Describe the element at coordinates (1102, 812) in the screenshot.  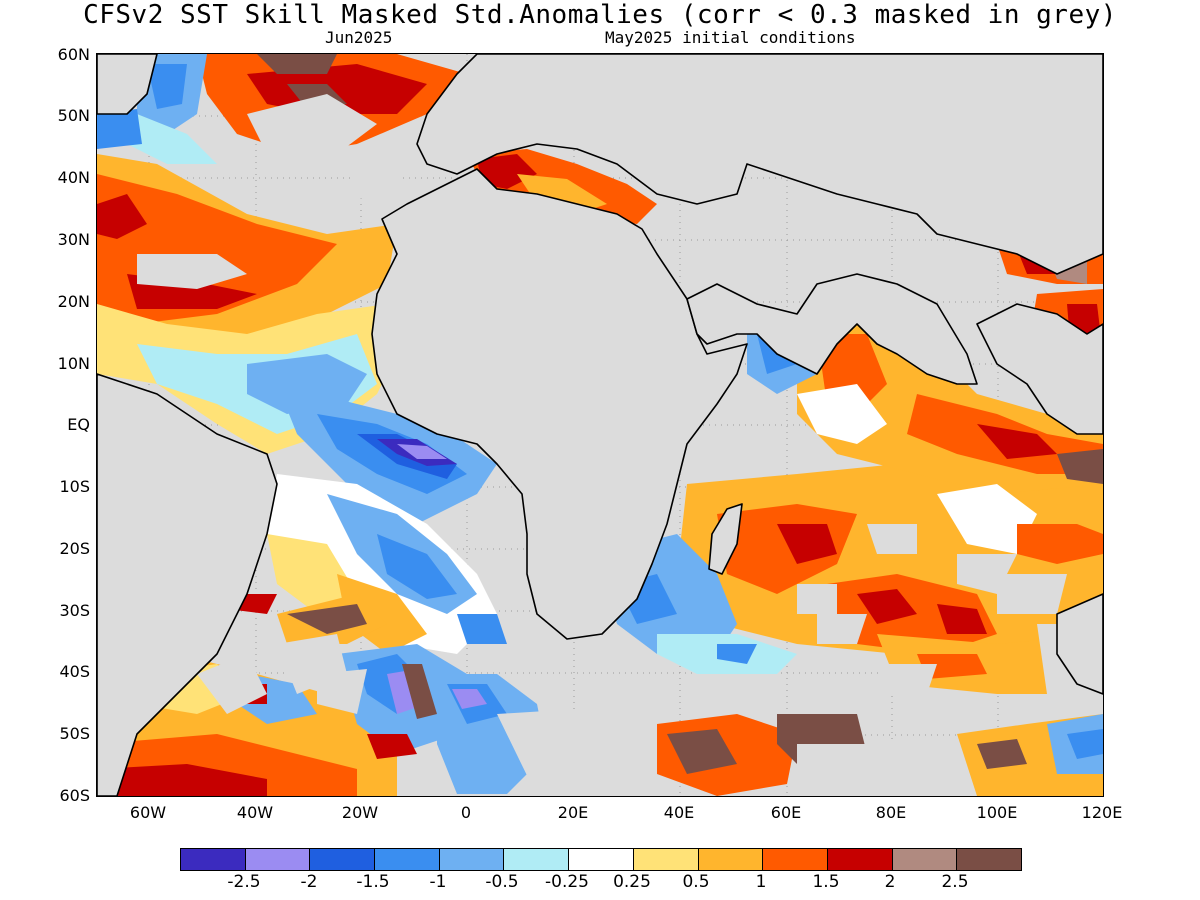
I see `lon-label: 120E` at that location.